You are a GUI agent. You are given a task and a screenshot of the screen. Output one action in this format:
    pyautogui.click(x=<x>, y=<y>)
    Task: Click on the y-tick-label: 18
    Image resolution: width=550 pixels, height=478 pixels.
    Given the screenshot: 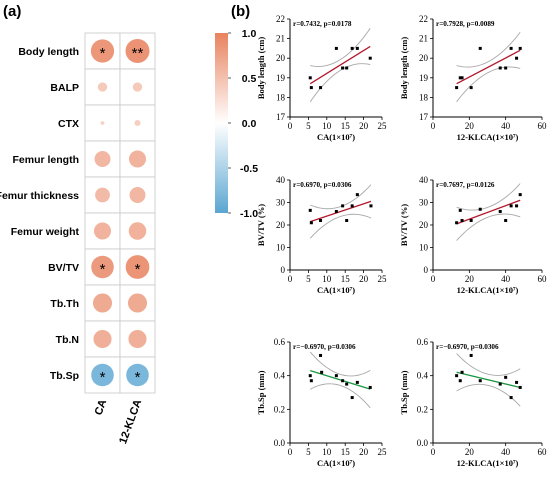 What is the action you would take?
    pyautogui.click(x=281, y=97)
    